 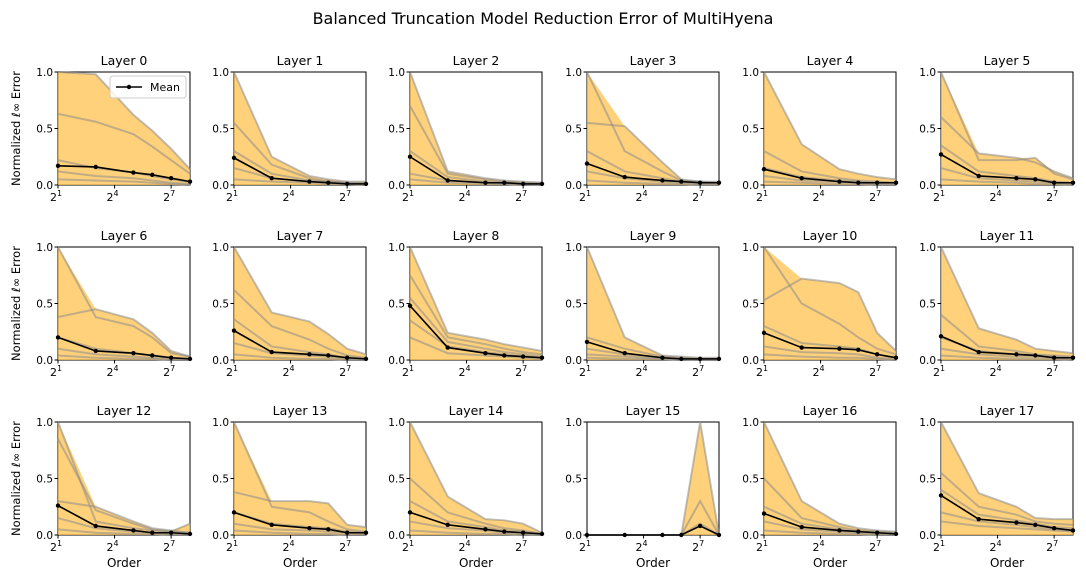 What do you see at coordinates (1007, 60) in the screenshot?
I see `panel-title: Layer 5` at bounding box center [1007, 60].